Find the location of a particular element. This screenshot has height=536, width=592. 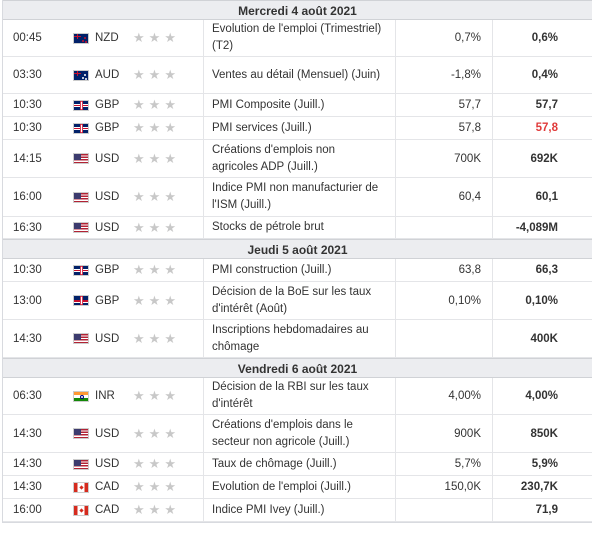

ca-flag-icon is located at coordinates (81, 510).